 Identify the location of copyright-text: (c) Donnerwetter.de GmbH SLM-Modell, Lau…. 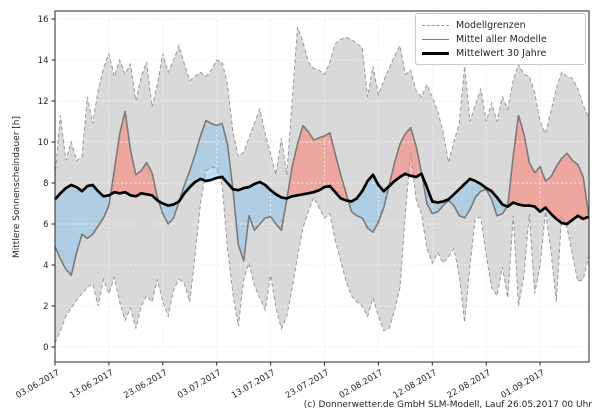
(447, 405).